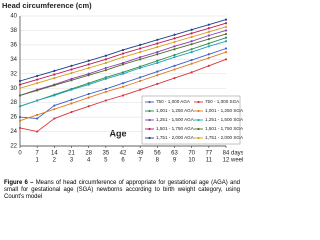 The height and width of the screenshot is (240, 320). What do you see at coordinates (37, 161) in the screenshot?
I see `week-tick-label: 1` at bounding box center [37, 161].